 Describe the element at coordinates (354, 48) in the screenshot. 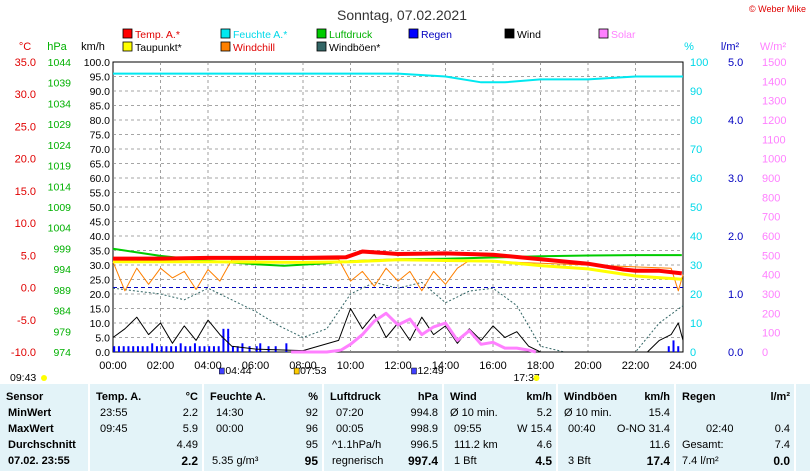

I see `legend-label: Windböen*` at that location.